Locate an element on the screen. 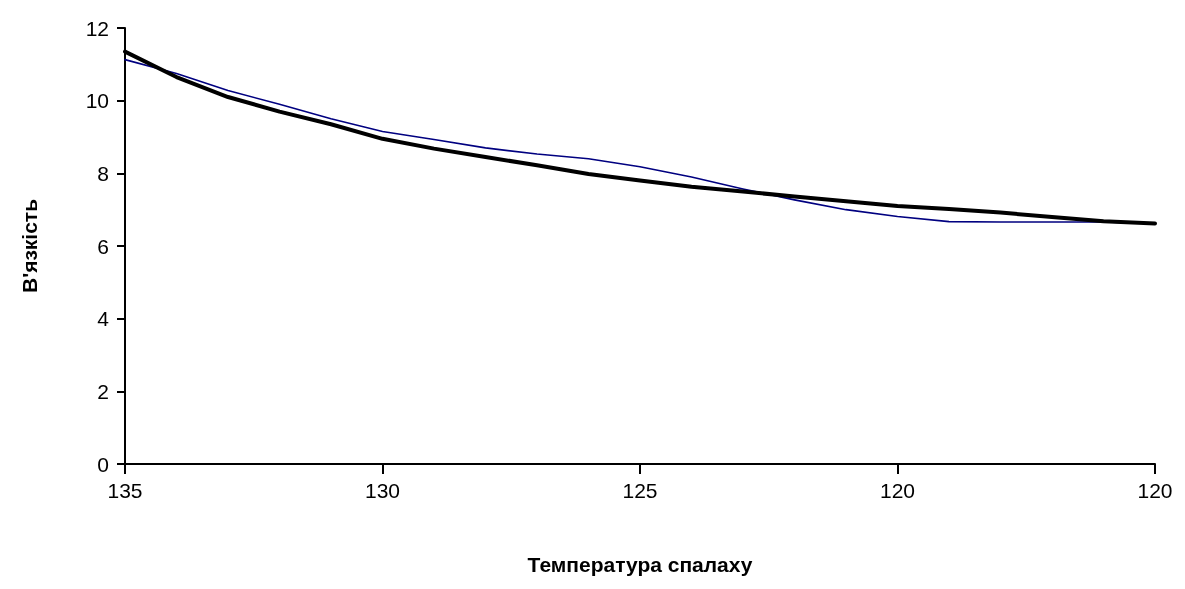  y-tick-label: 12 is located at coordinates (97, 28).